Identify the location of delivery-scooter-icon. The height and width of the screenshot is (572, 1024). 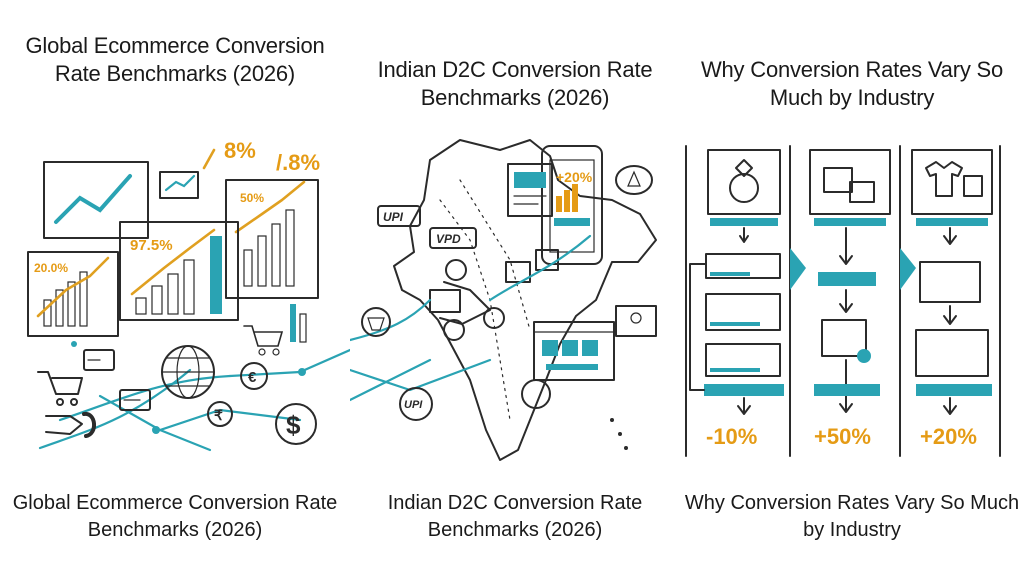
(467, 300).